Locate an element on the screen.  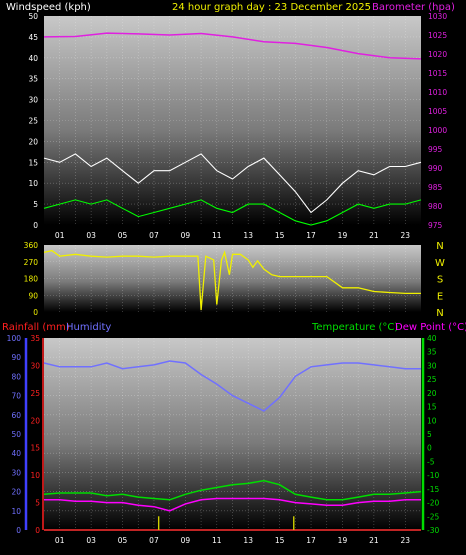
temperature-tick-label: 10 is located at coordinates (432, 420).